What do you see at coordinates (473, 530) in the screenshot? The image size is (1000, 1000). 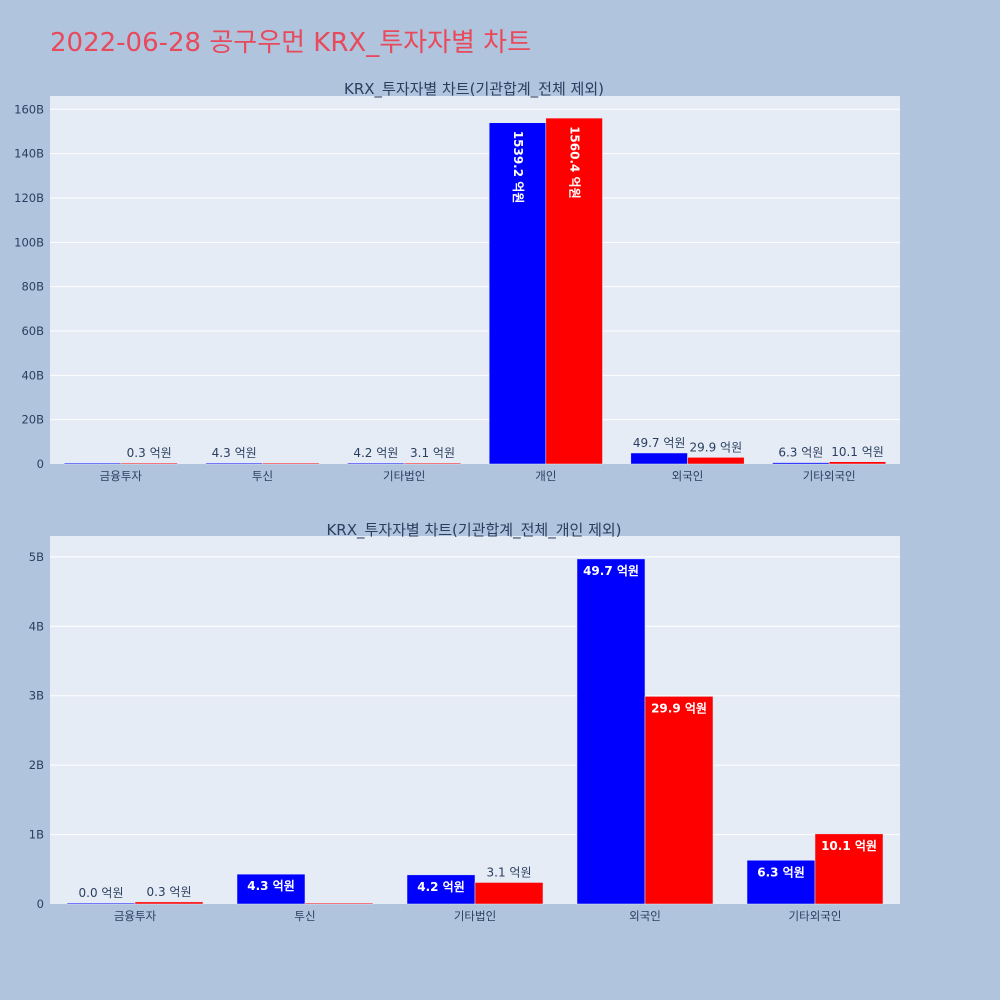 I see `chart-title: KRX_투자자별 차트(기관합계_전체_개인 제외)` at bounding box center [473, 530].